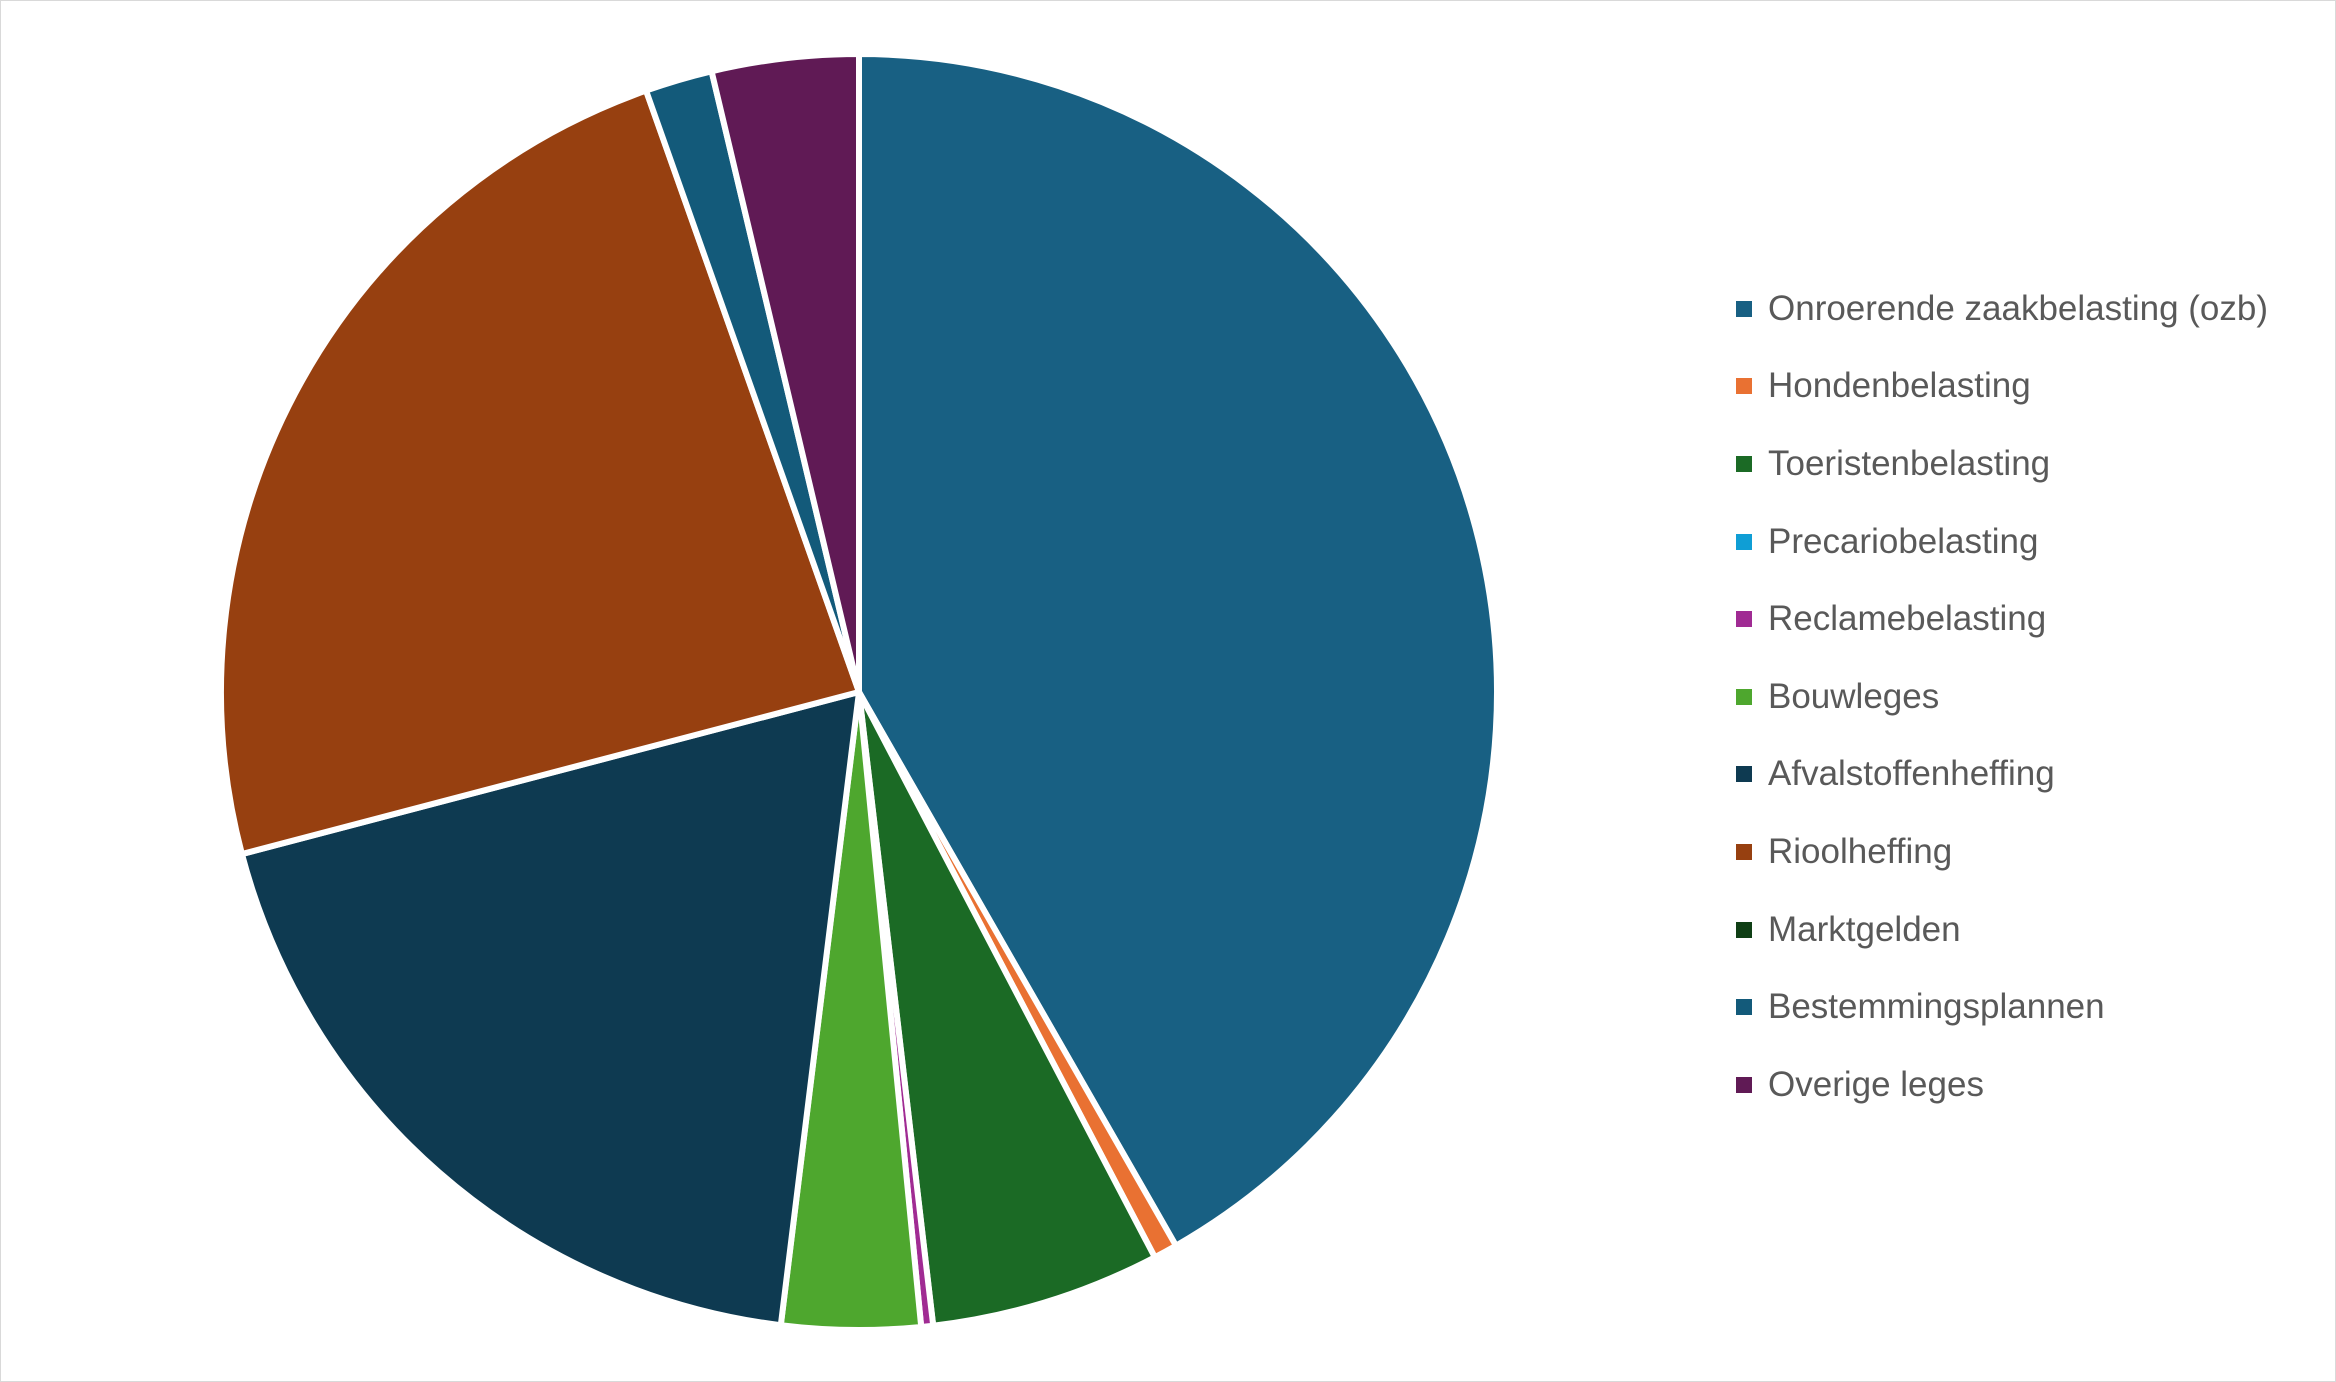 The width and height of the screenshot is (2336, 1382). I want to click on legend-label: Hondenbelasting, so click(1899, 386).